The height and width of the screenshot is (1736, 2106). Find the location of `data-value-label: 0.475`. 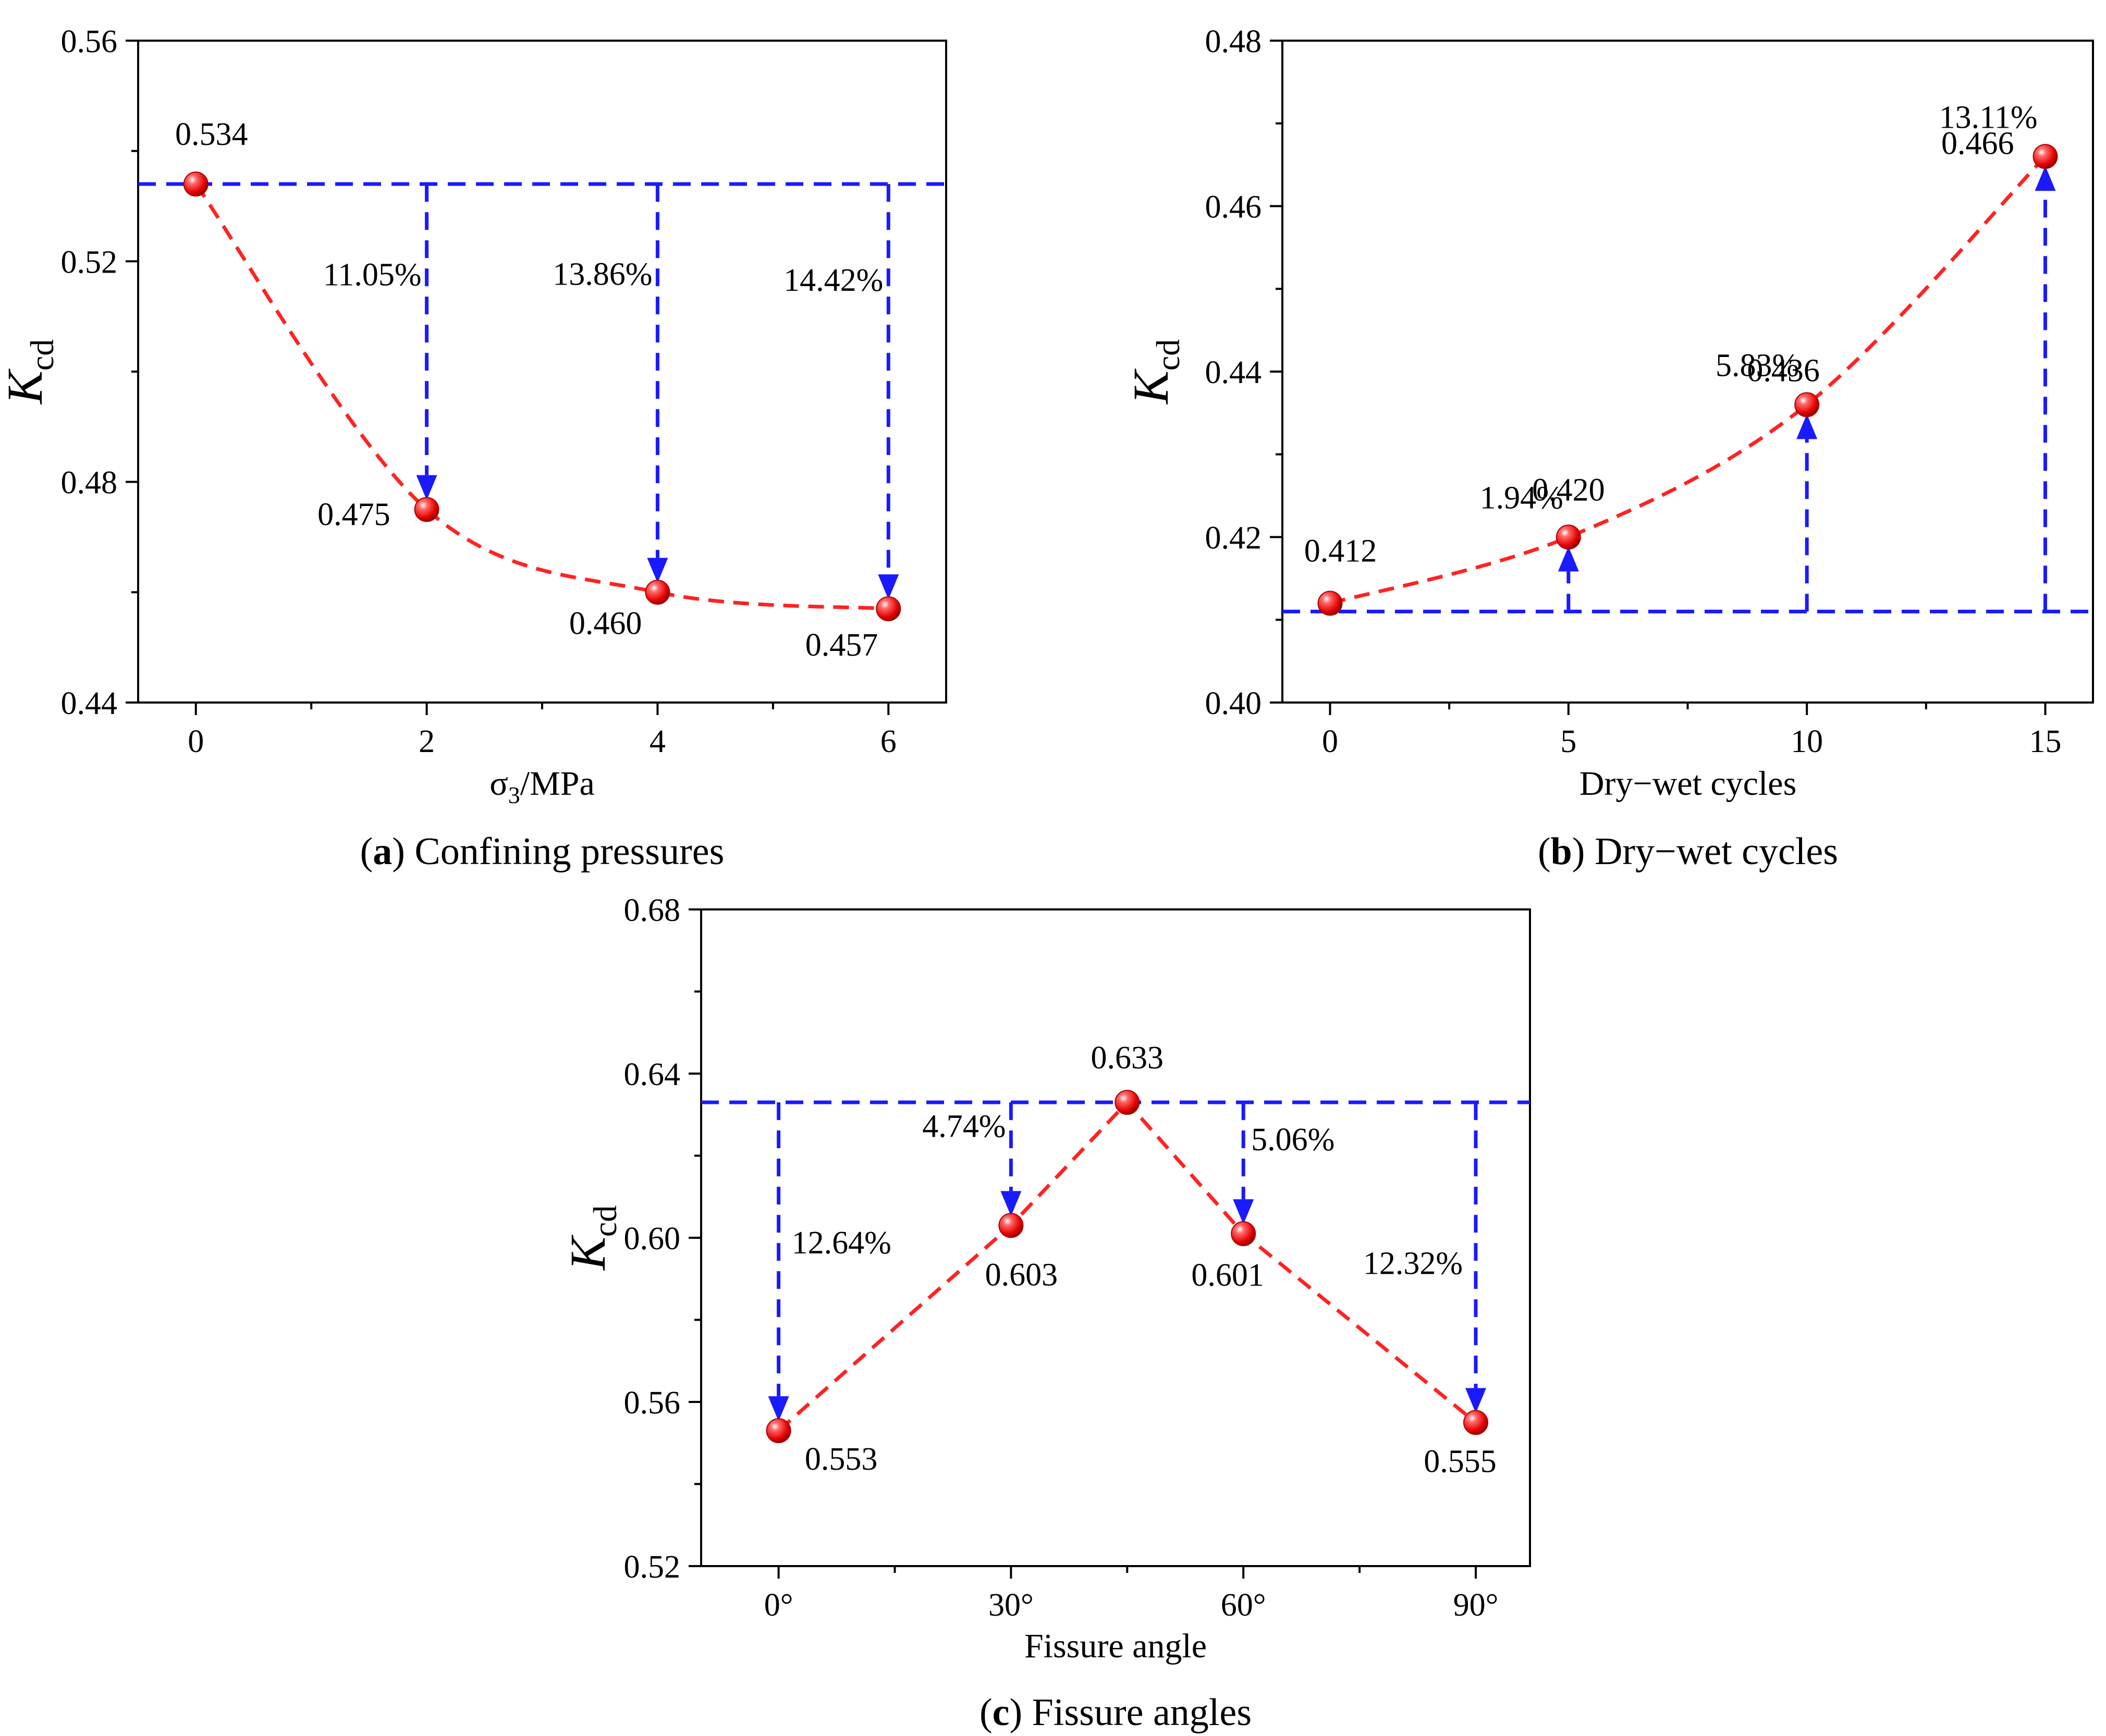

data-value-label: 0.475 is located at coordinates (353, 515).